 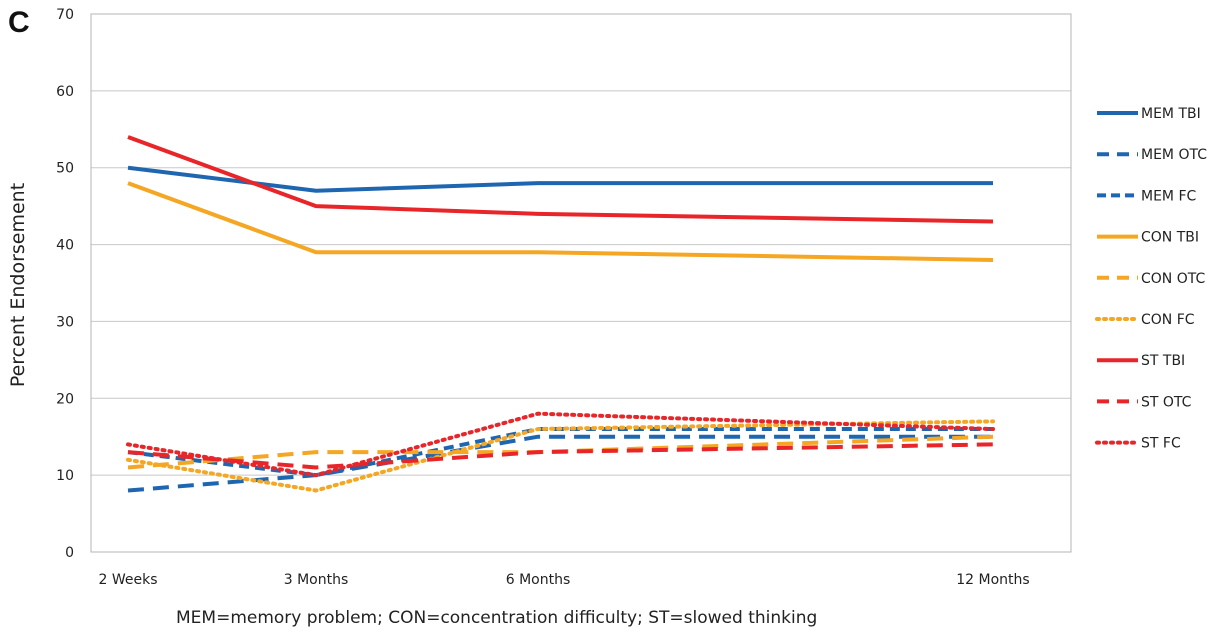 I want to click on y-tick-label: 20, so click(x=65, y=399).